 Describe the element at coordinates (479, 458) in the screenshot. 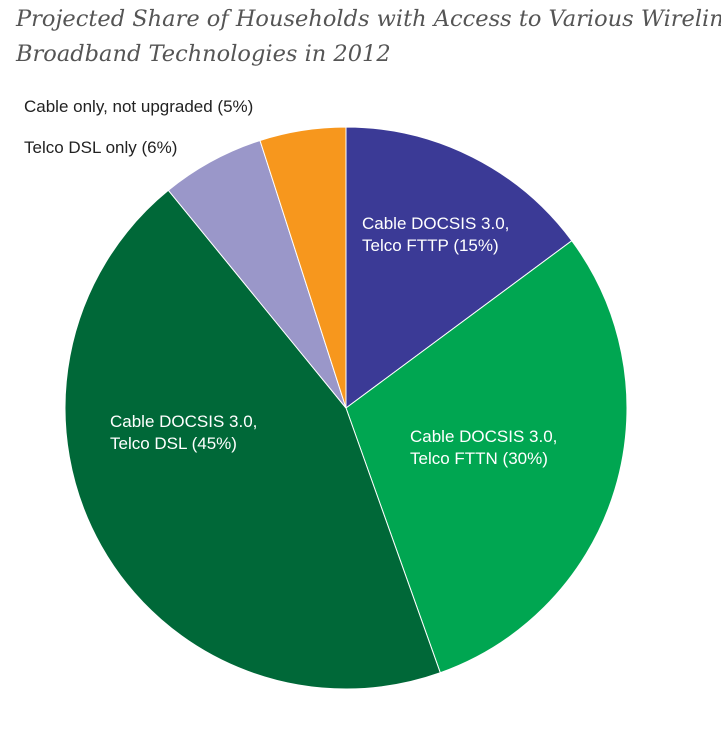

I see `slice-label-line: Telco FTTN (30%)` at that location.